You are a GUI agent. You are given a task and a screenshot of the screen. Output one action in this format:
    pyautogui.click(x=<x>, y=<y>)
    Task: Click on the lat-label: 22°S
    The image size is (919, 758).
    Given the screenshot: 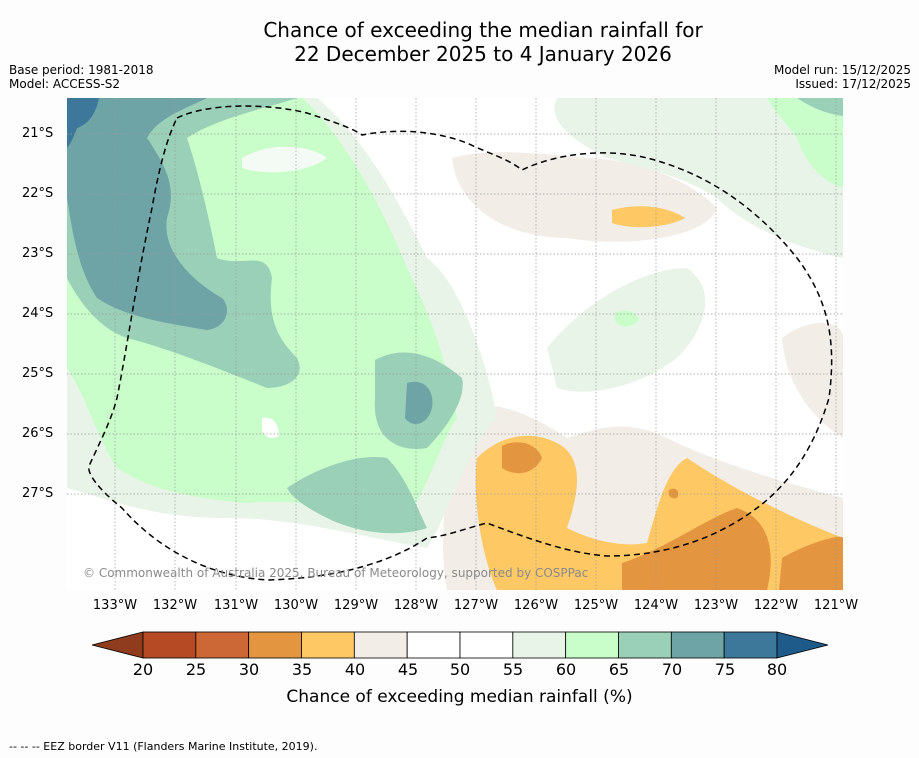 What is the action you would take?
    pyautogui.click(x=38, y=193)
    